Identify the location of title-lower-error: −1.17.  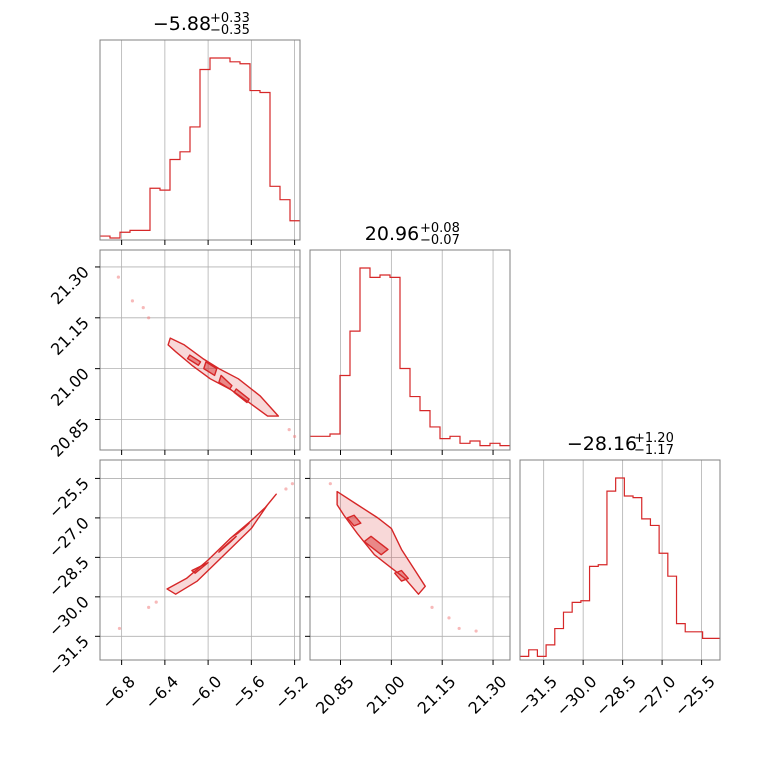
(654, 450).